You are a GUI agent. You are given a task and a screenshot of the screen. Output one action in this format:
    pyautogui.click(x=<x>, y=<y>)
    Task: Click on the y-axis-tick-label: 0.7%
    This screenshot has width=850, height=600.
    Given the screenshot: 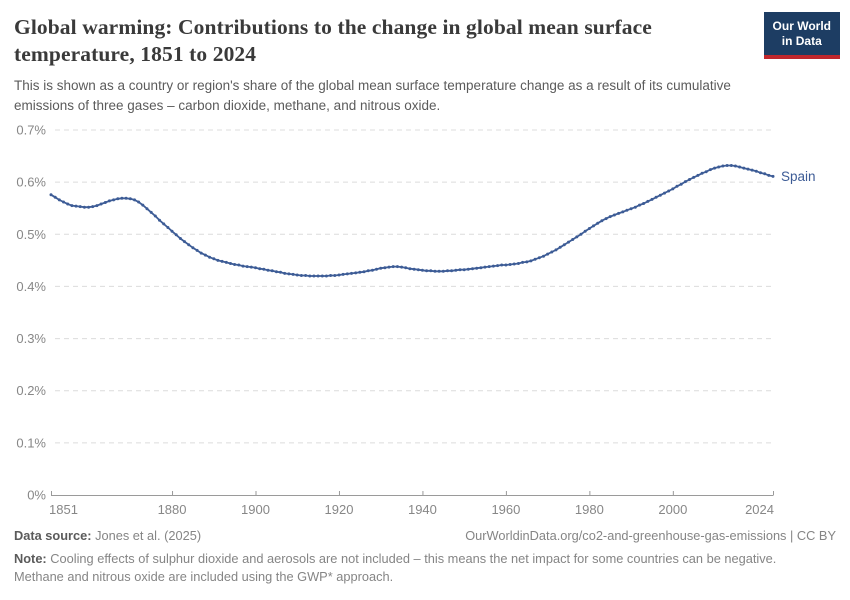 What is the action you would take?
    pyautogui.click(x=31, y=130)
    